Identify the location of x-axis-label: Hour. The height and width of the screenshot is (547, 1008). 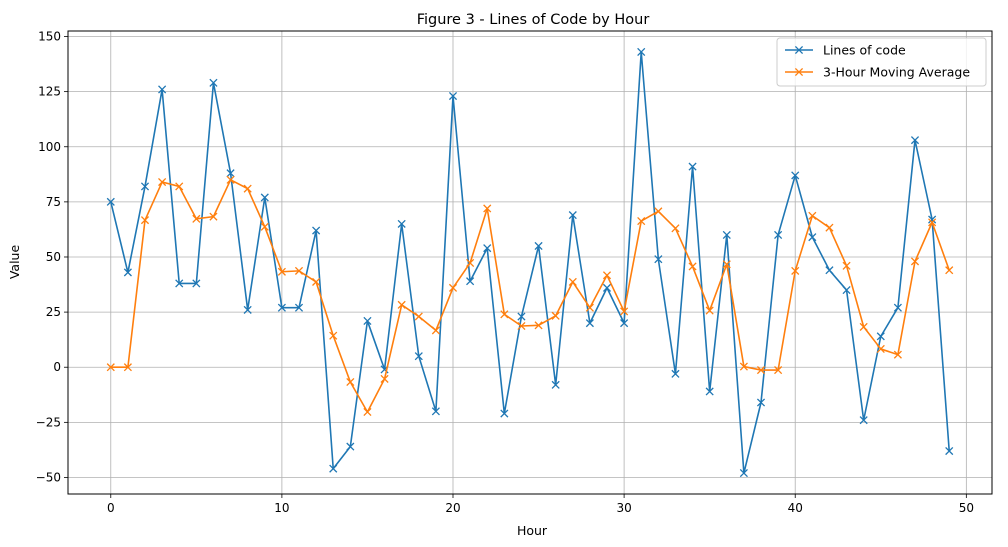
(532, 530).